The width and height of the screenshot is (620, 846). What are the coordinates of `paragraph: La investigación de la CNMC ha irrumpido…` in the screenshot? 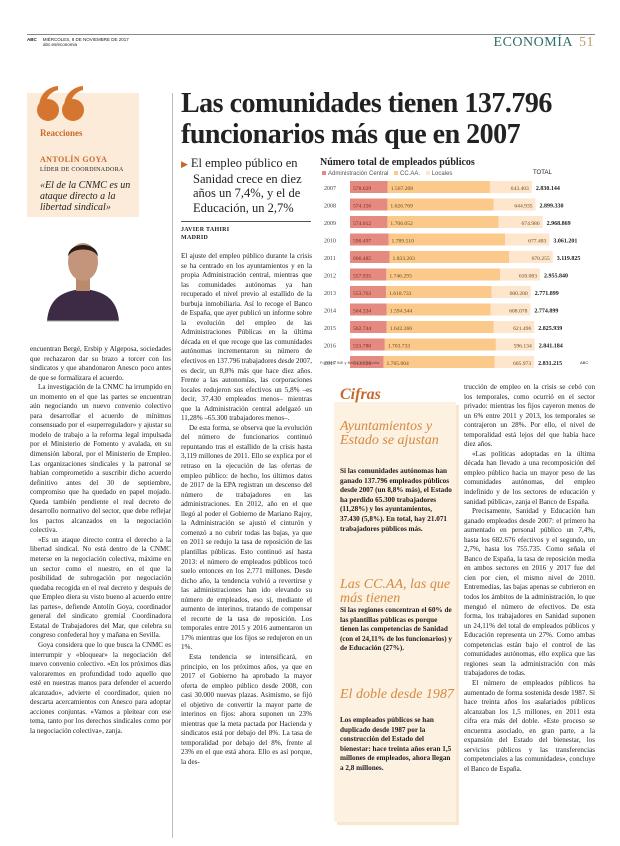 It's located at (100, 459).